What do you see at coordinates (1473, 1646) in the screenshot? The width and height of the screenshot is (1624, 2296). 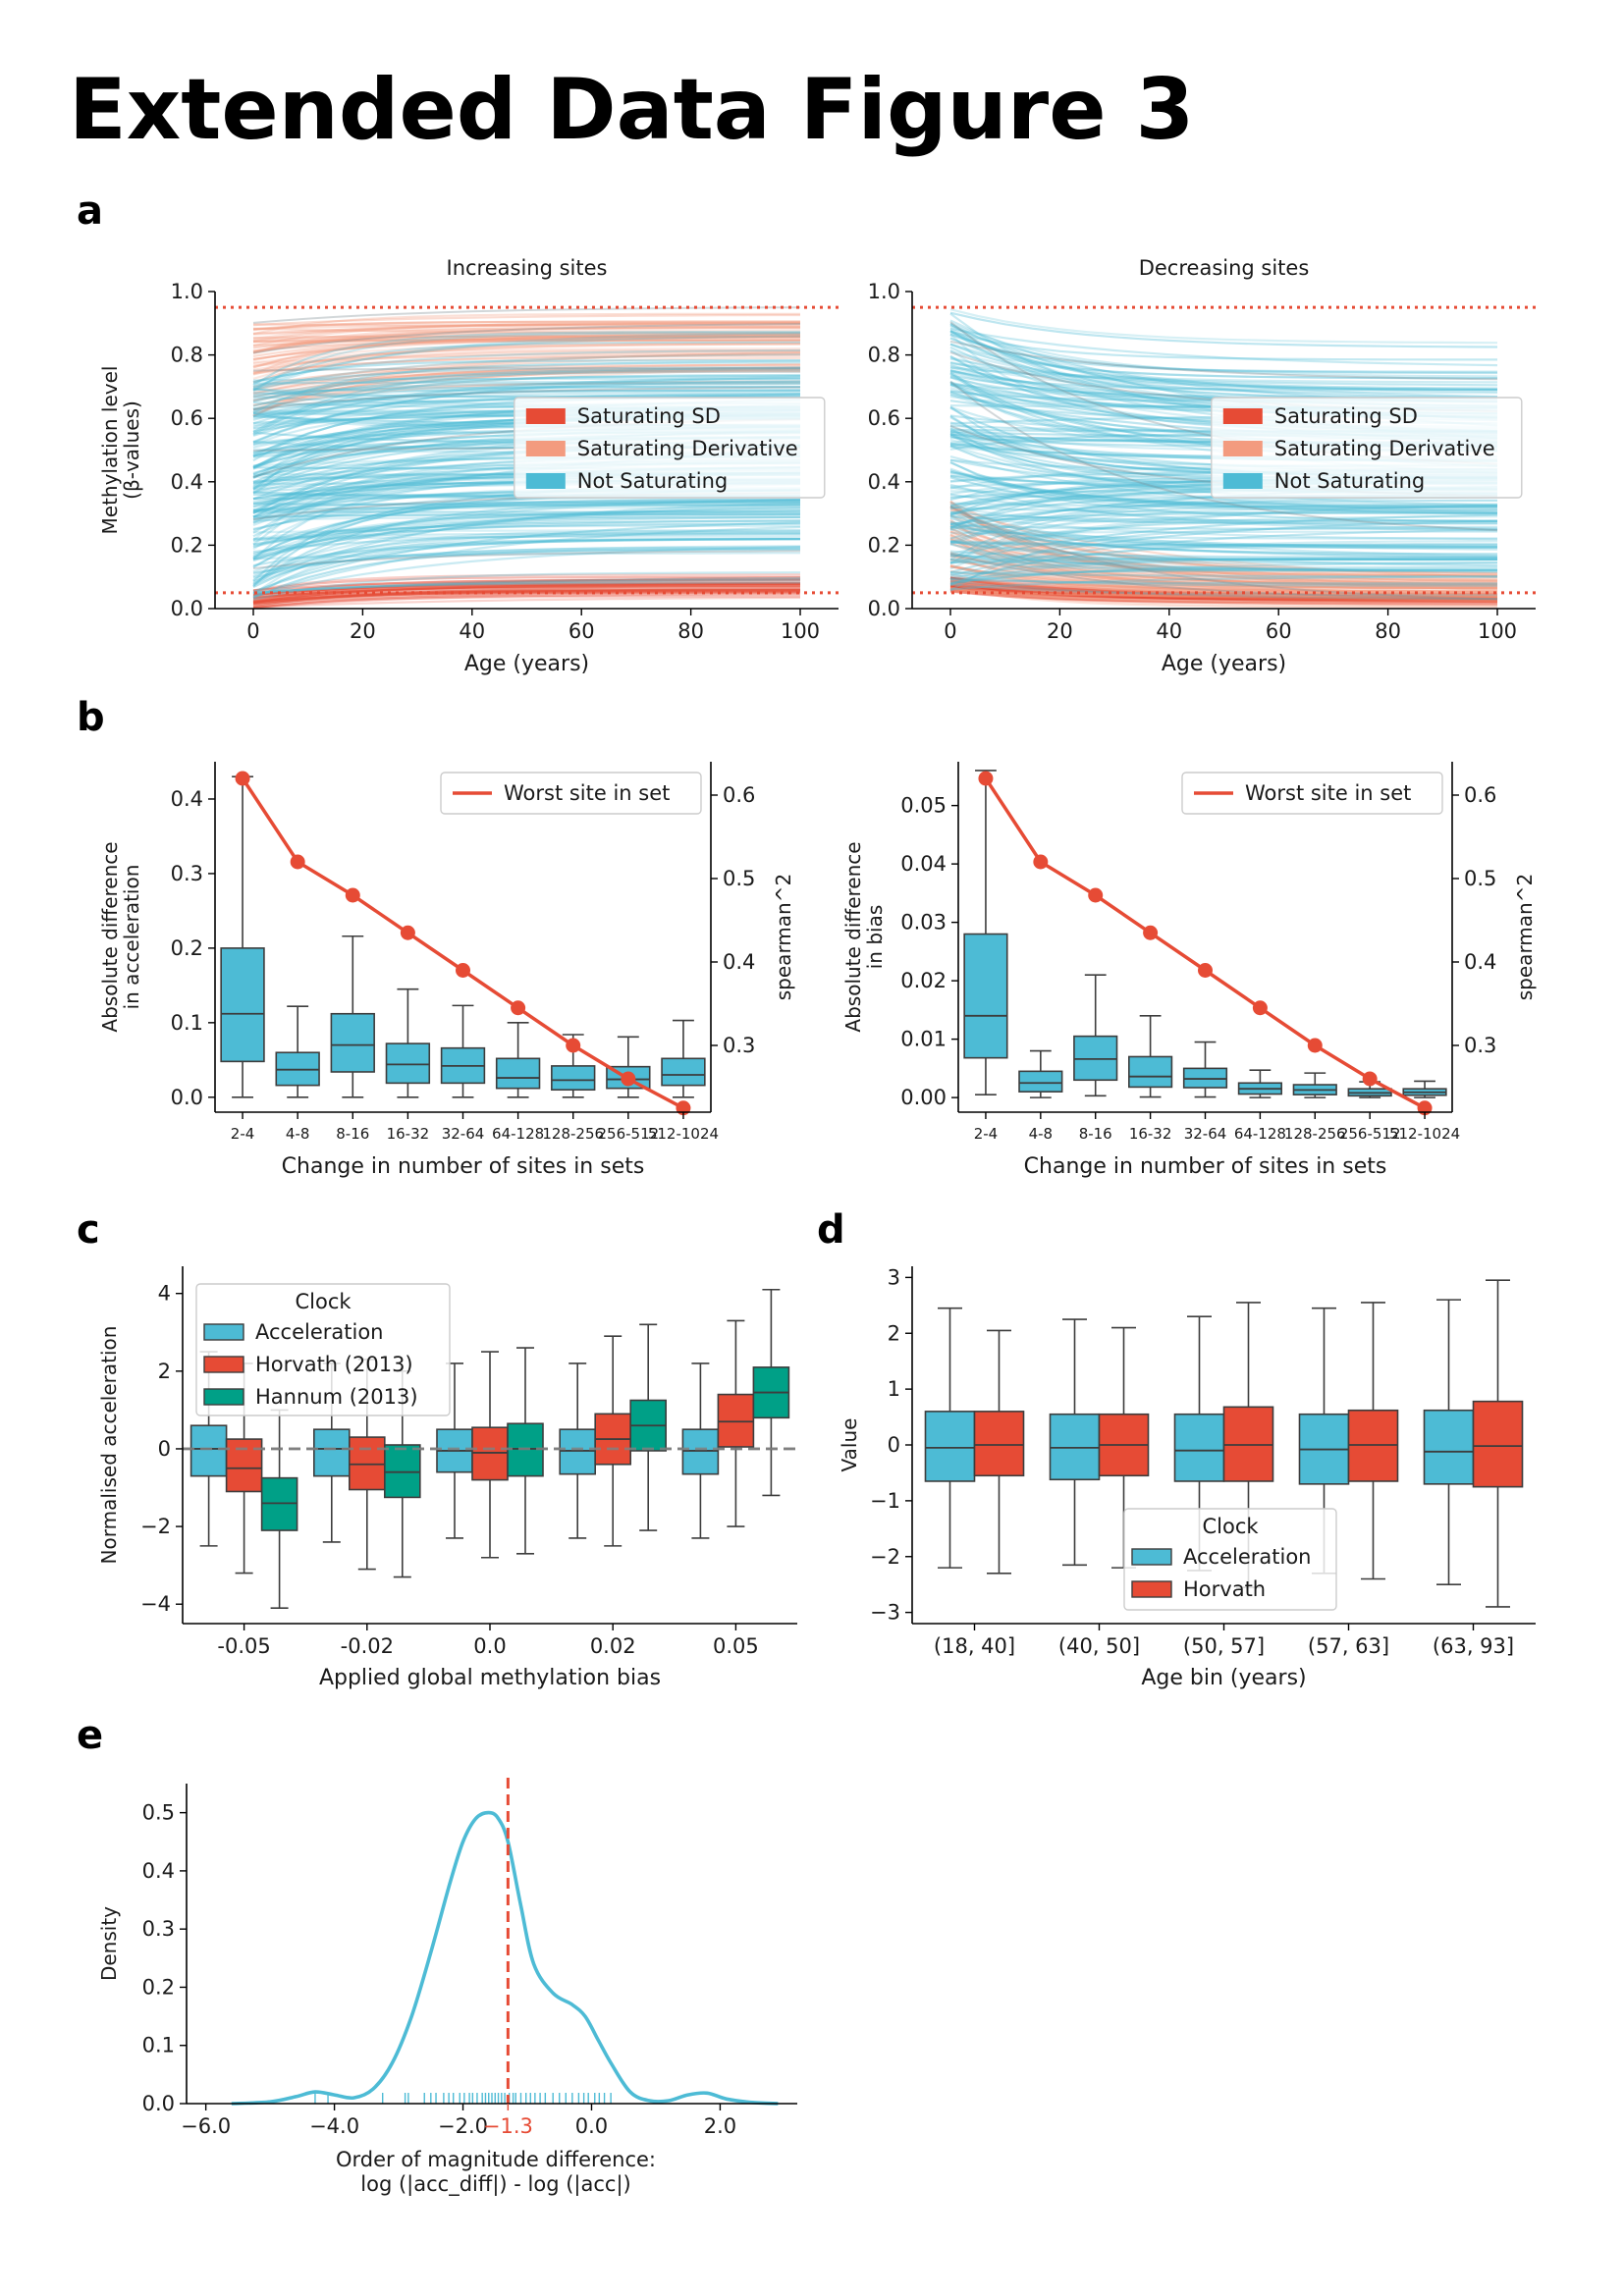 I see `x-tick-label: (63, 93]` at bounding box center [1473, 1646].